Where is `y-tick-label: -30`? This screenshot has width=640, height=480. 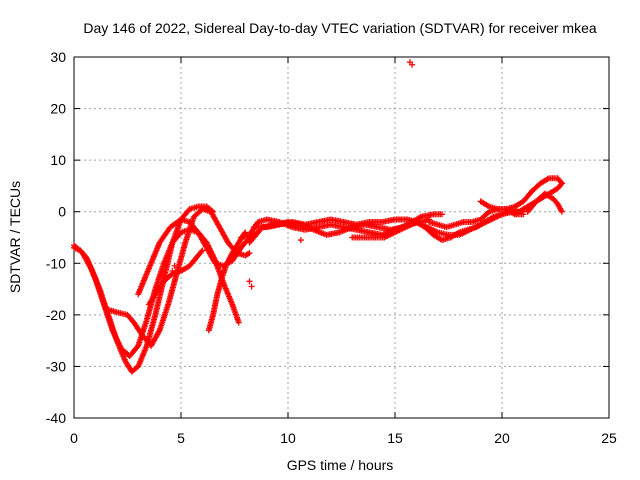
y-tick-label: -30 is located at coordinates (56, 366).